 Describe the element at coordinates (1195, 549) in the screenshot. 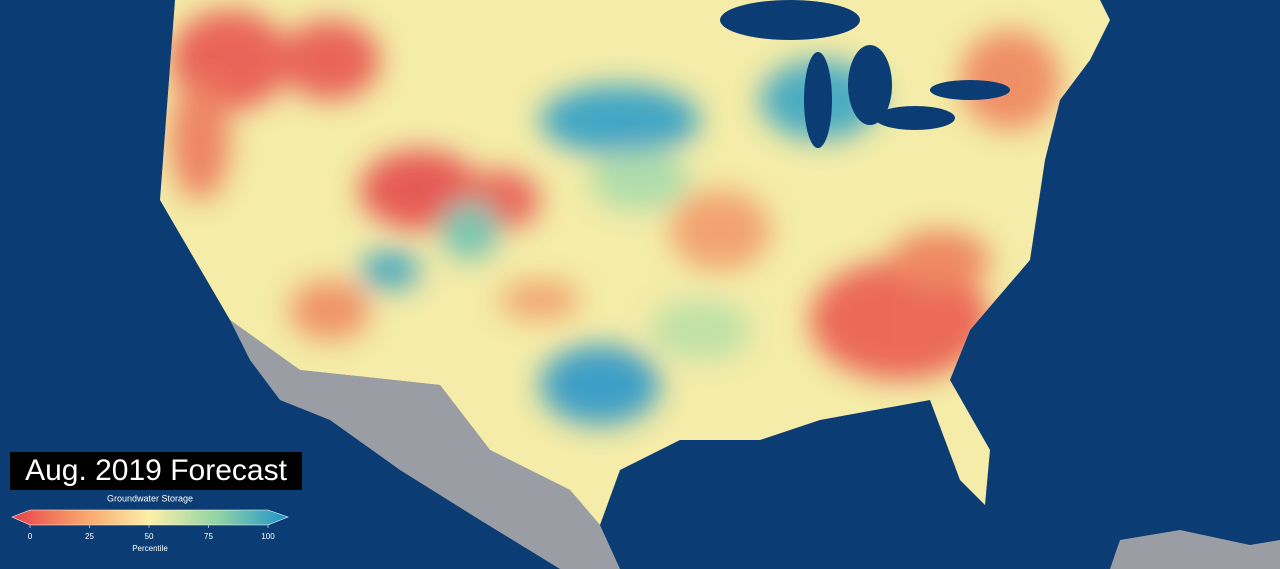

I see `cuba` at that location.